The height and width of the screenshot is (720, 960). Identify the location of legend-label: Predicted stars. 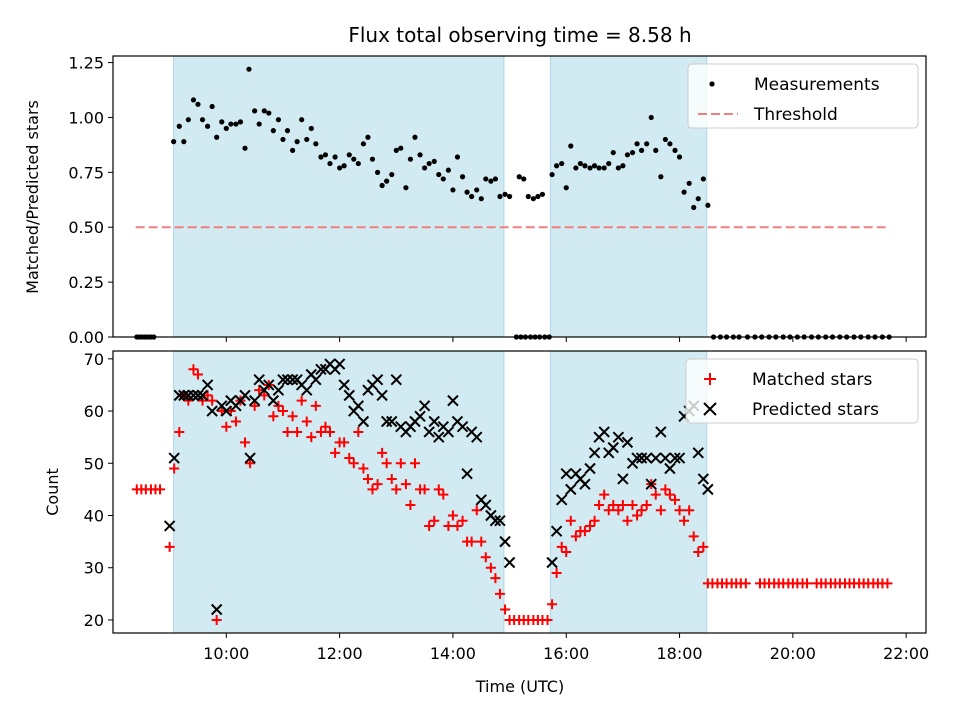
(815, 410).